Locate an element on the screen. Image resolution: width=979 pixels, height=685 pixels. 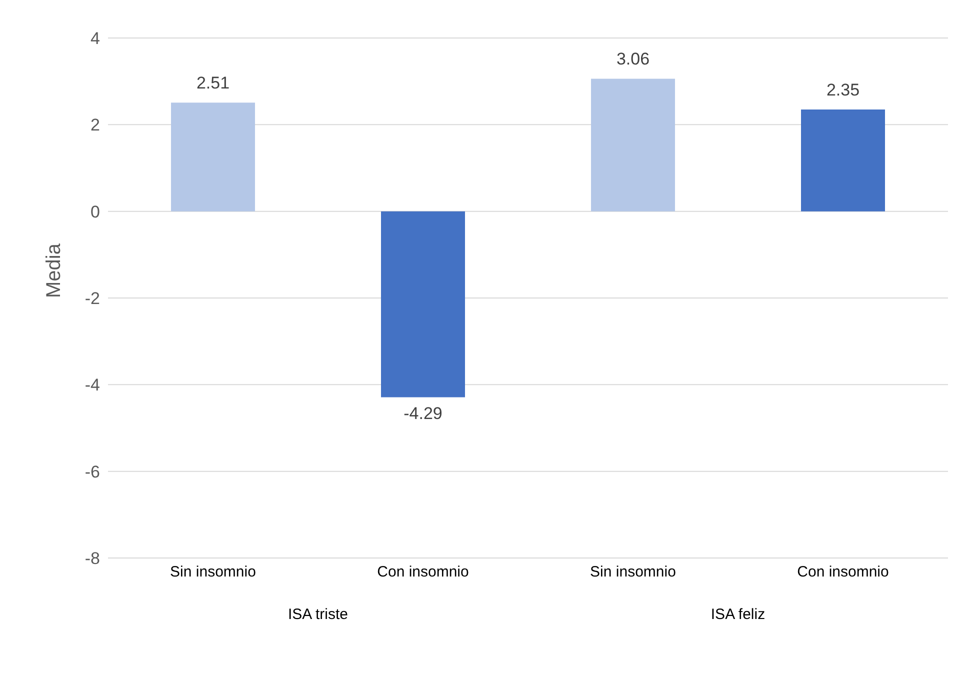
y-tick-label: 2 is located at coordinates (95, 125).